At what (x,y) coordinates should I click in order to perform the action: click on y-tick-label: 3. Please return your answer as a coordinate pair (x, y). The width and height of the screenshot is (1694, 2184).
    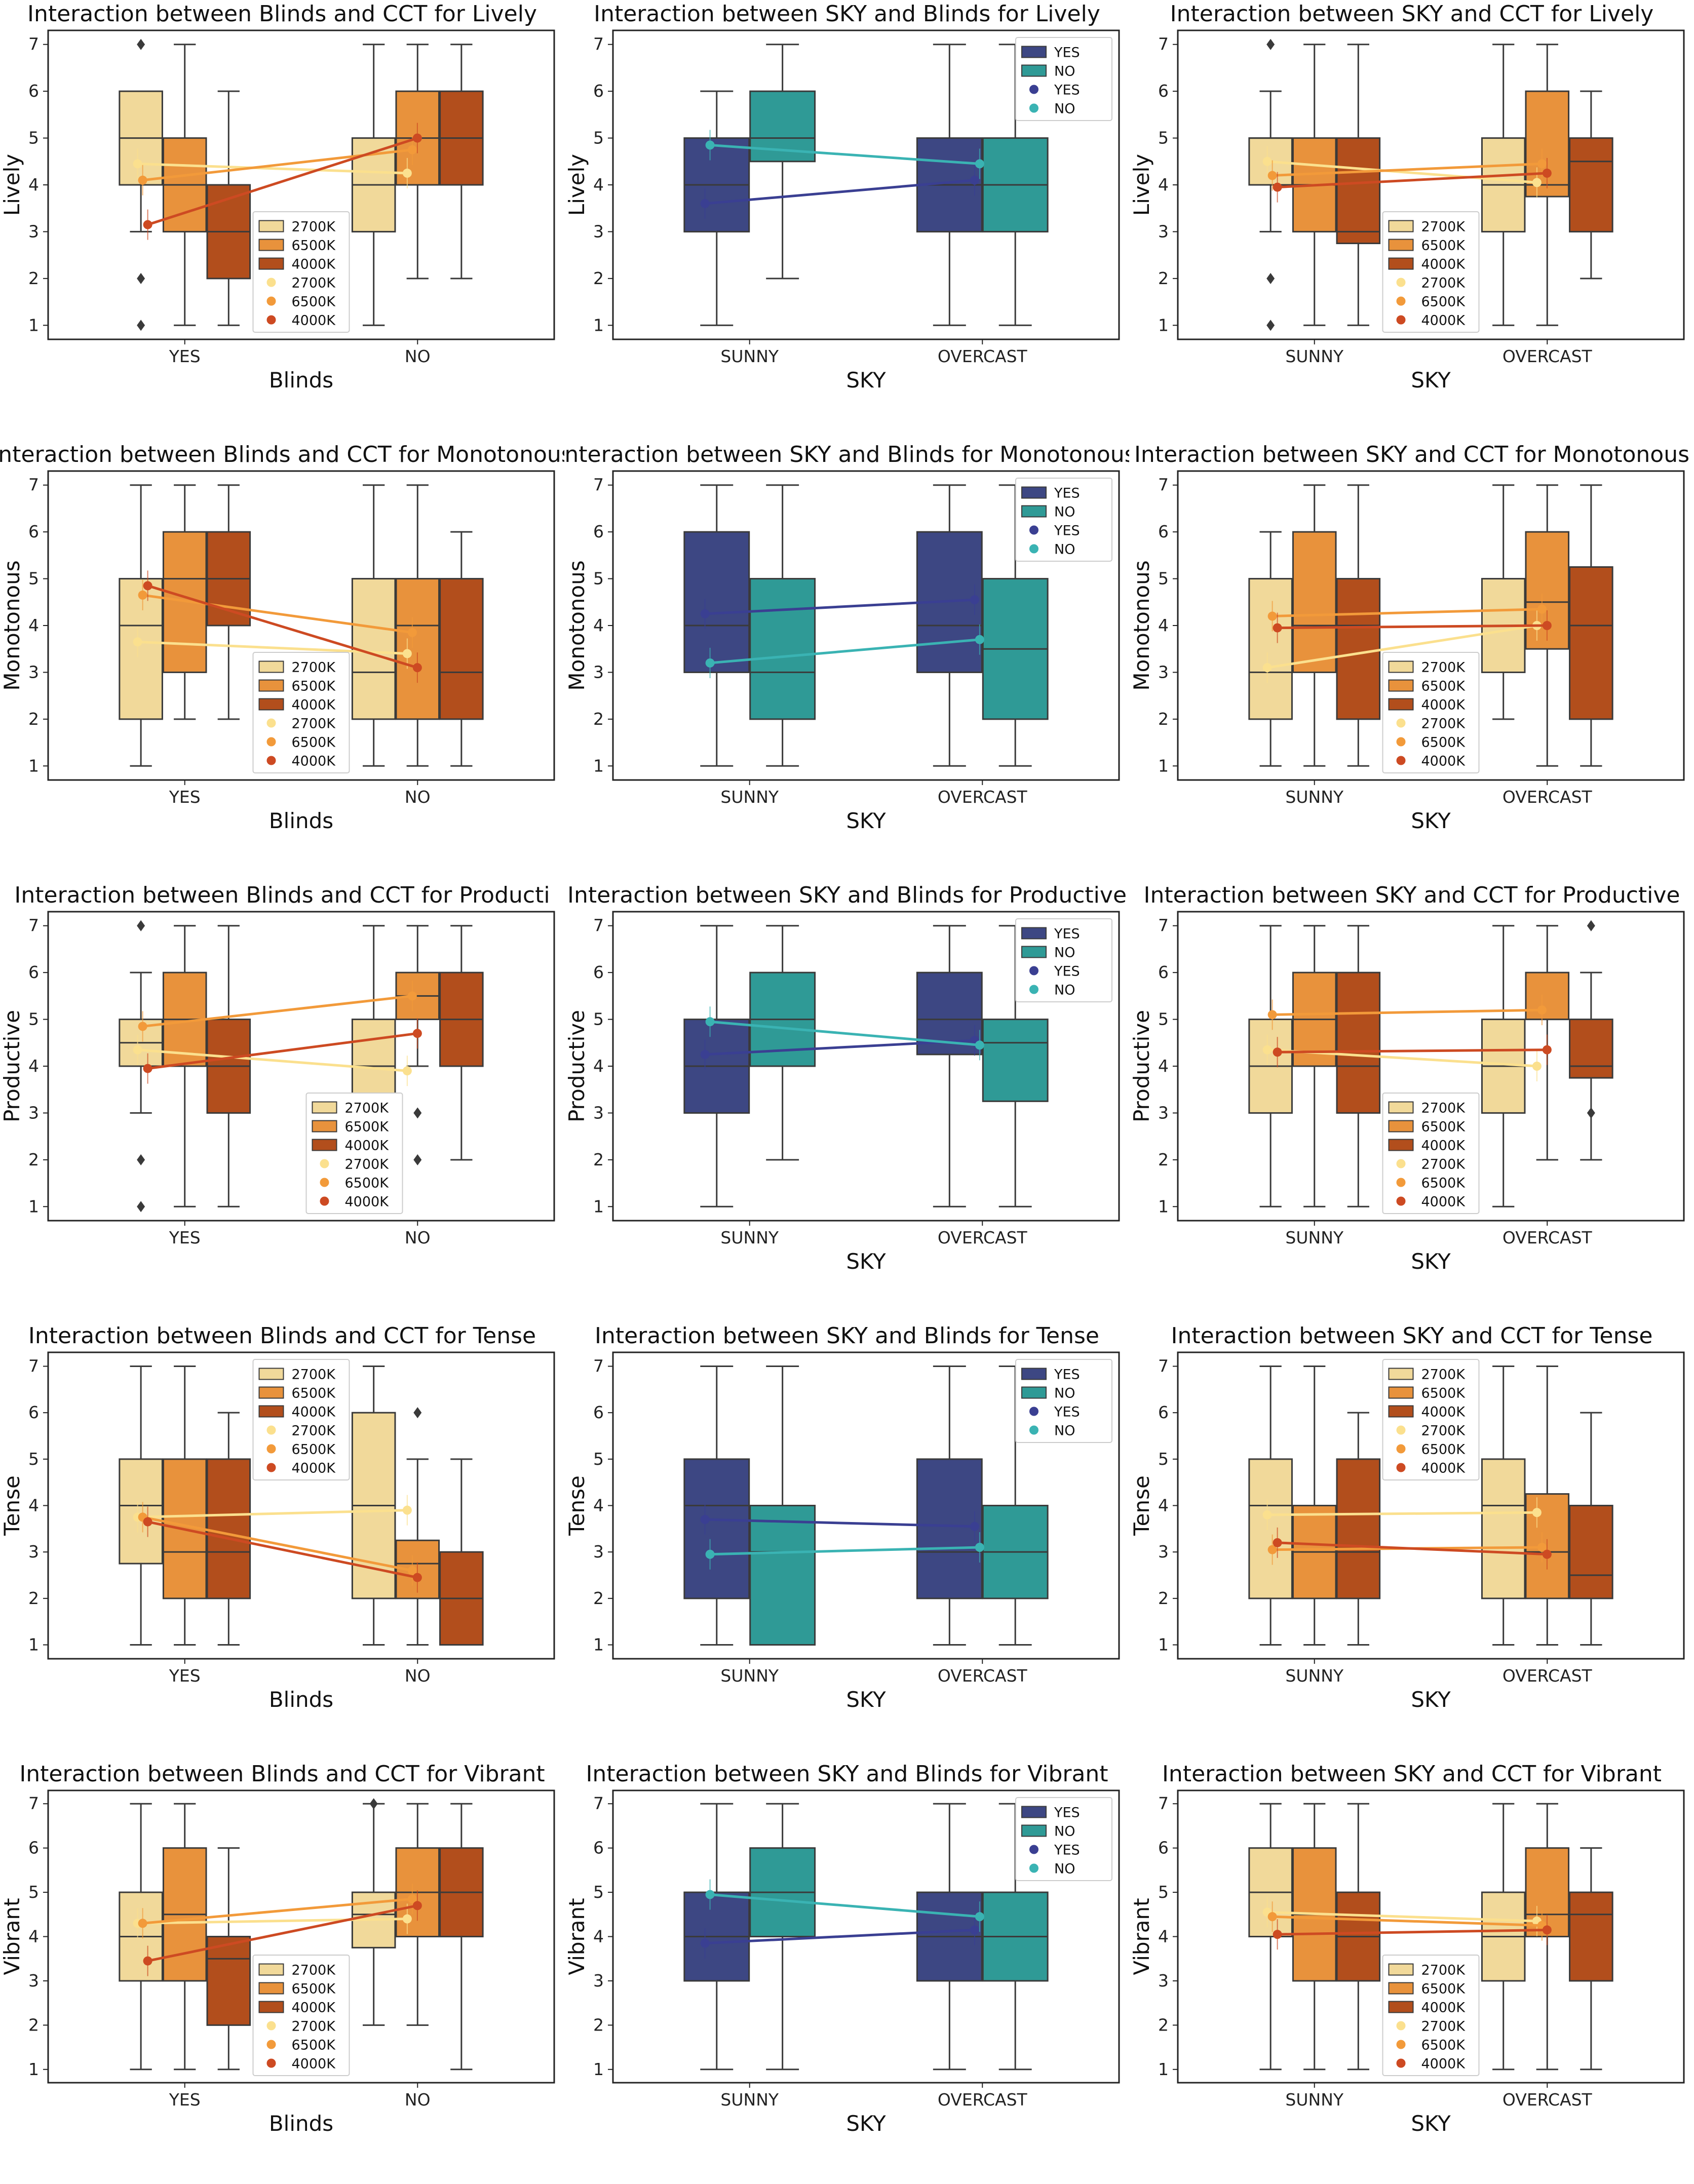
    Looking at the image, I should click on (598, 231).